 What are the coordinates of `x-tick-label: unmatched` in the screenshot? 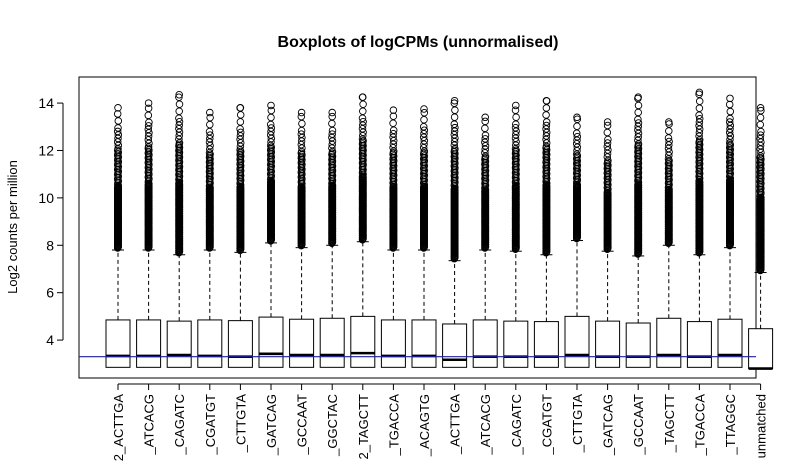 It's located at (761, 426).